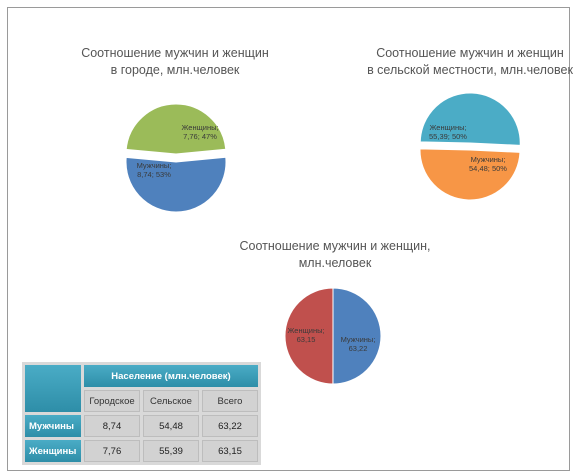 This screenshot has width=574, height=474. What do you see at coordinates (53, 426) in the screenshot?
I see `table-row-header: Мужчины` at bounding box center [53, 426].